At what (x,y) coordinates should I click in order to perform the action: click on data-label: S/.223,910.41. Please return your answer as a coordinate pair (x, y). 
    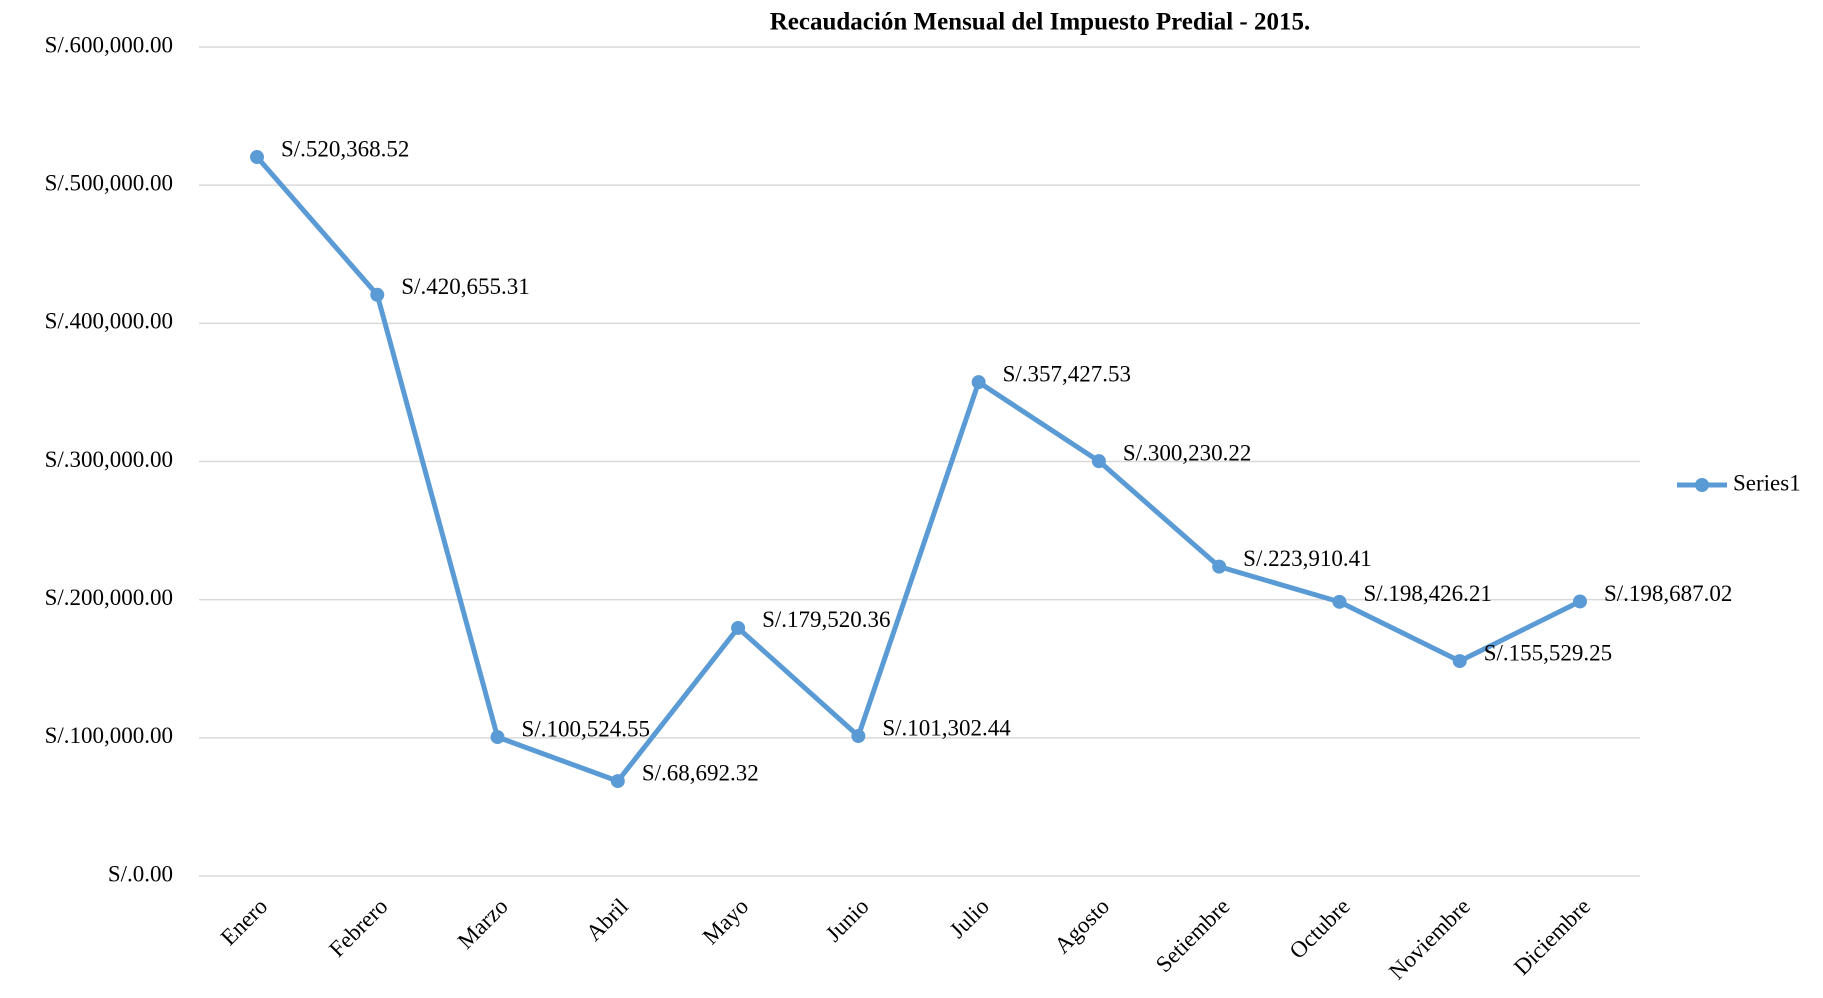
    Looking at the image, I should click on (1307, 558).